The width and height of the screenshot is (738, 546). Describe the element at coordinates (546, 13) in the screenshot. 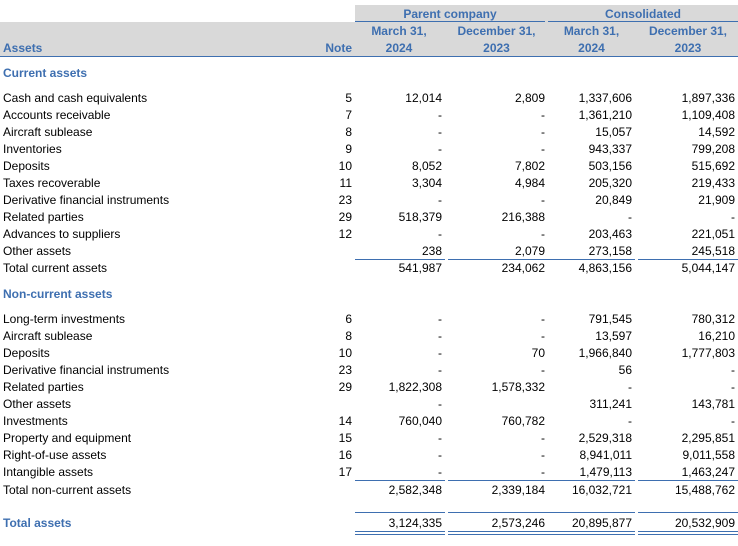

I see `header-band` at that location.